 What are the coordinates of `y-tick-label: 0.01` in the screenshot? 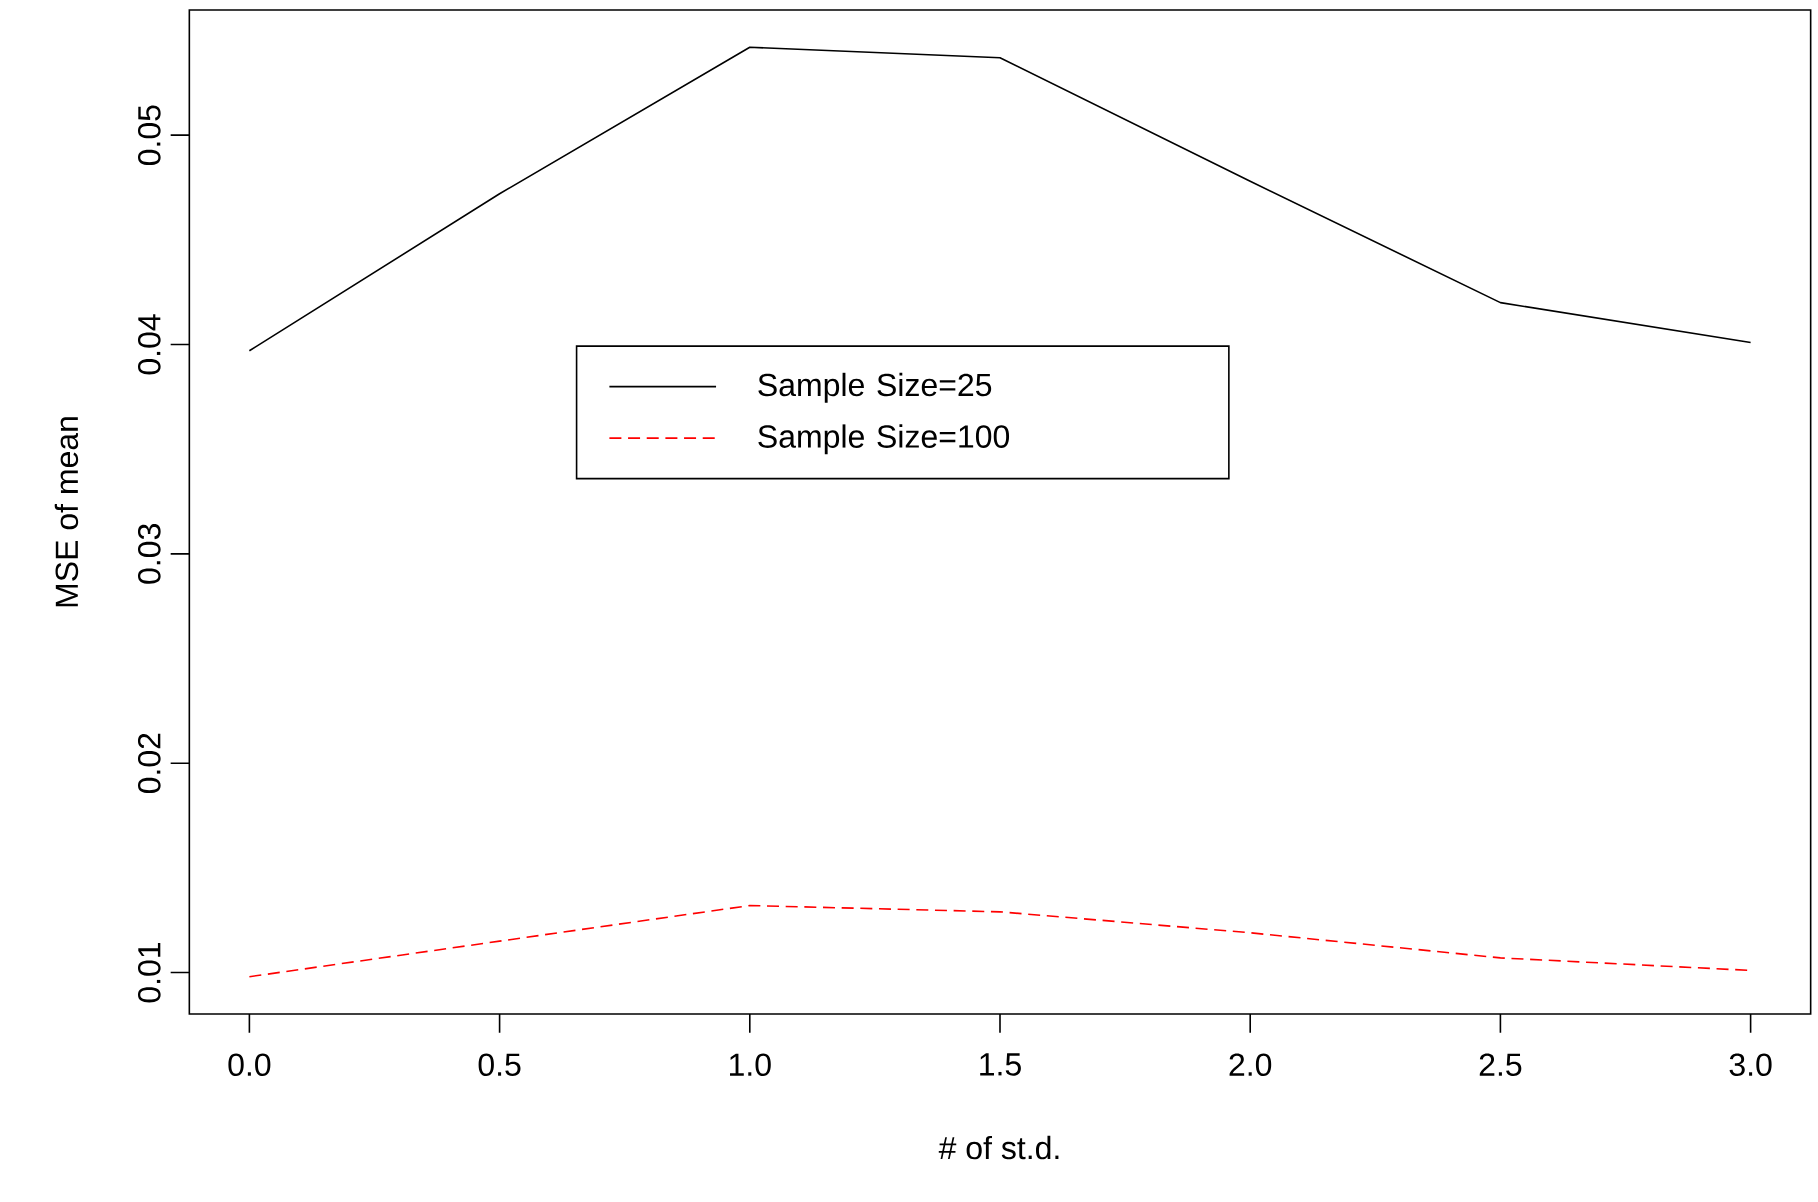 It's located at (149, 972).